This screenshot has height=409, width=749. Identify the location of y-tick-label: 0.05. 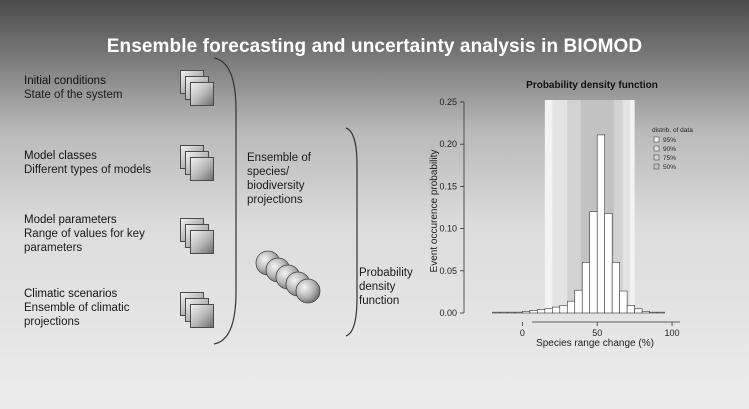
(448, 271).